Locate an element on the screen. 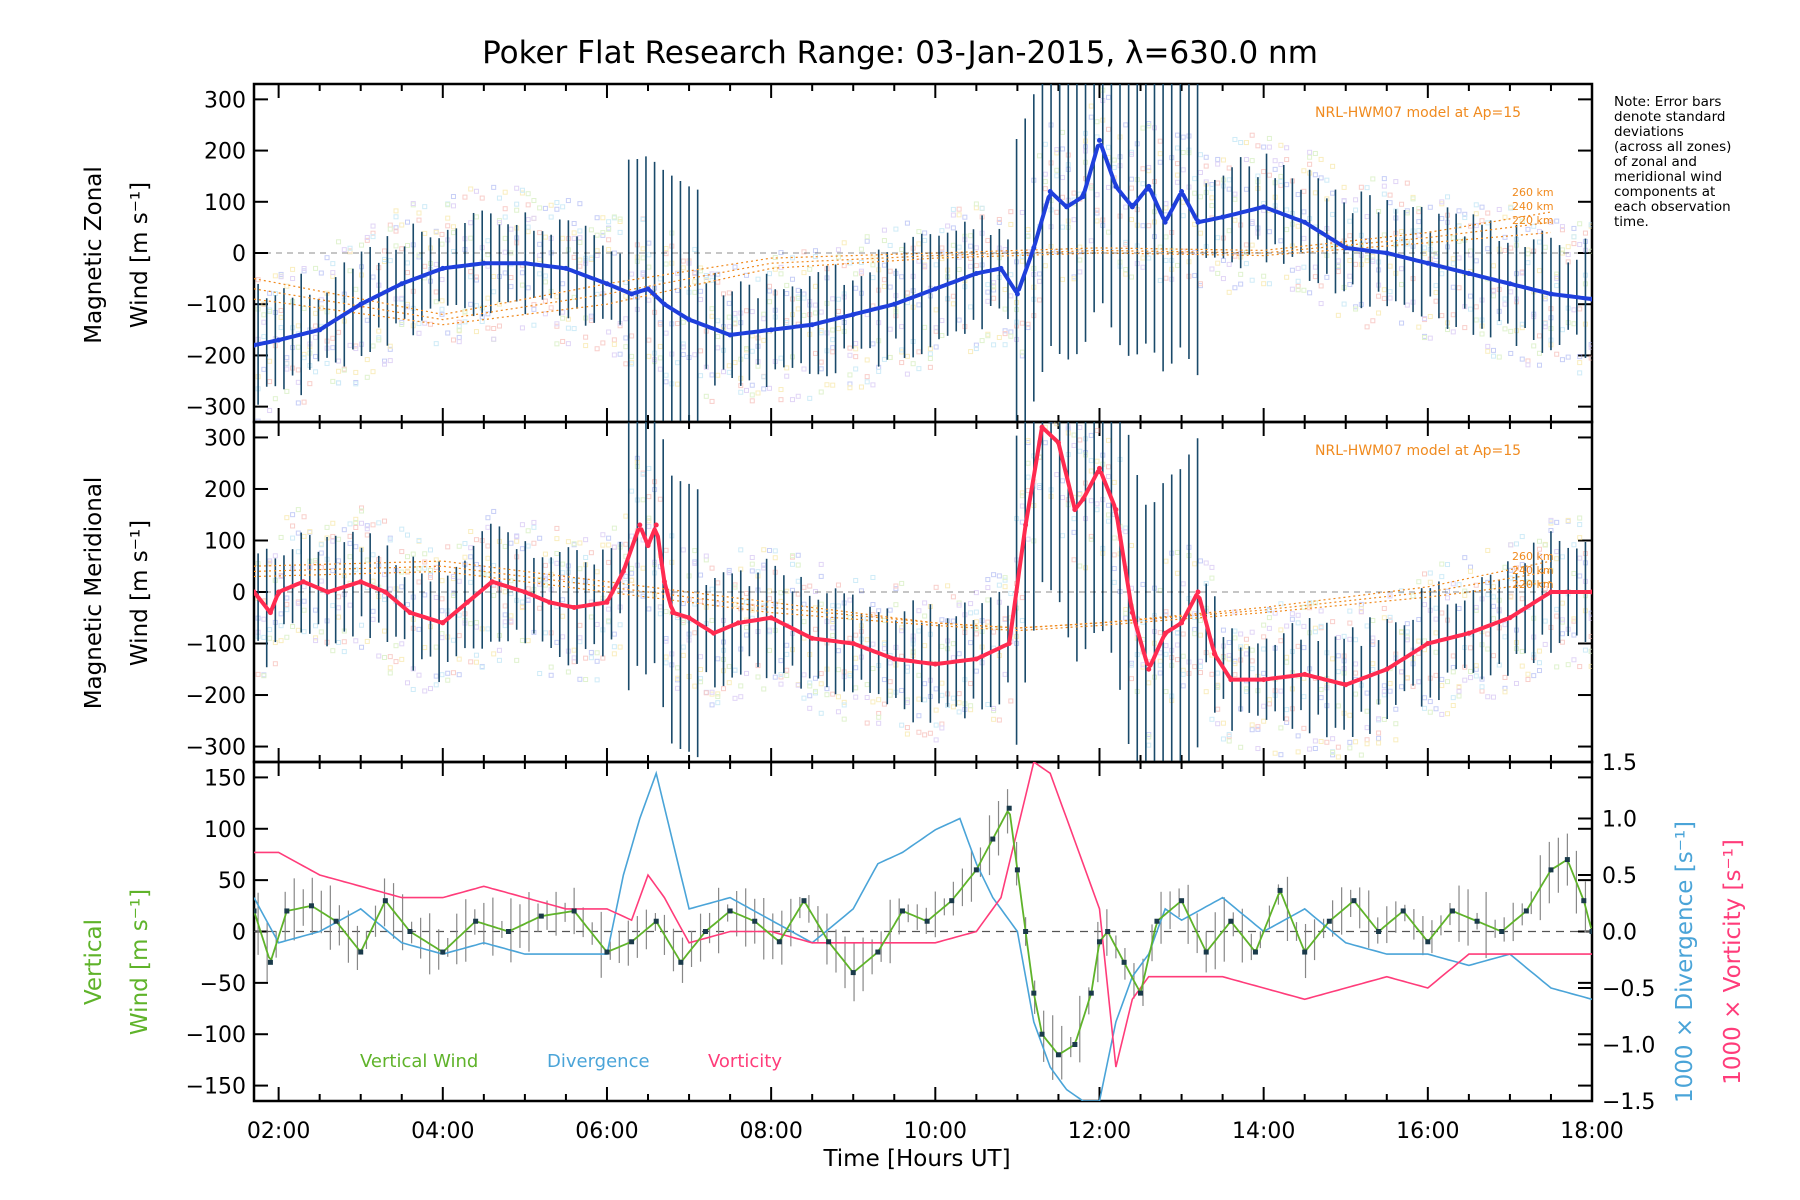  y-tick-label: −300 is located at coordinates (216, 748).